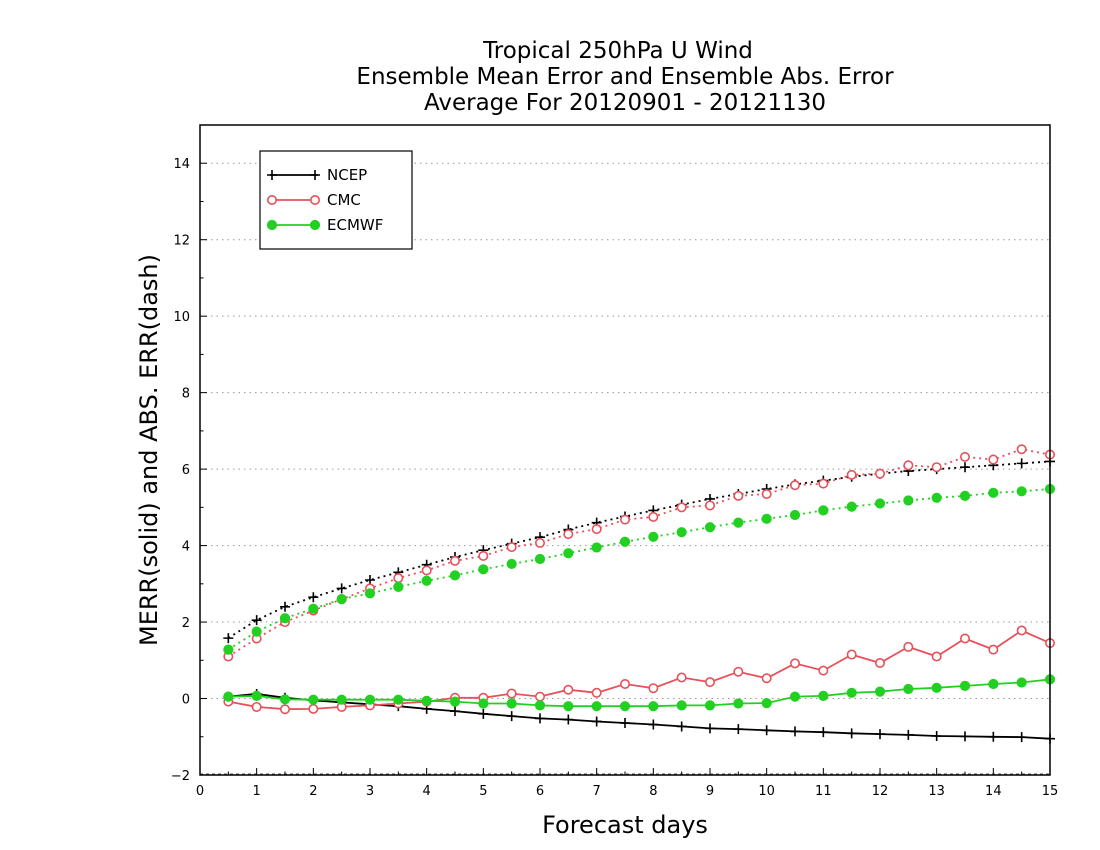  Describe the element at coordinates (625, 103) in the screenshot. I see `chart-title-line-3: Average For 20120901 - 20121130` at that location.